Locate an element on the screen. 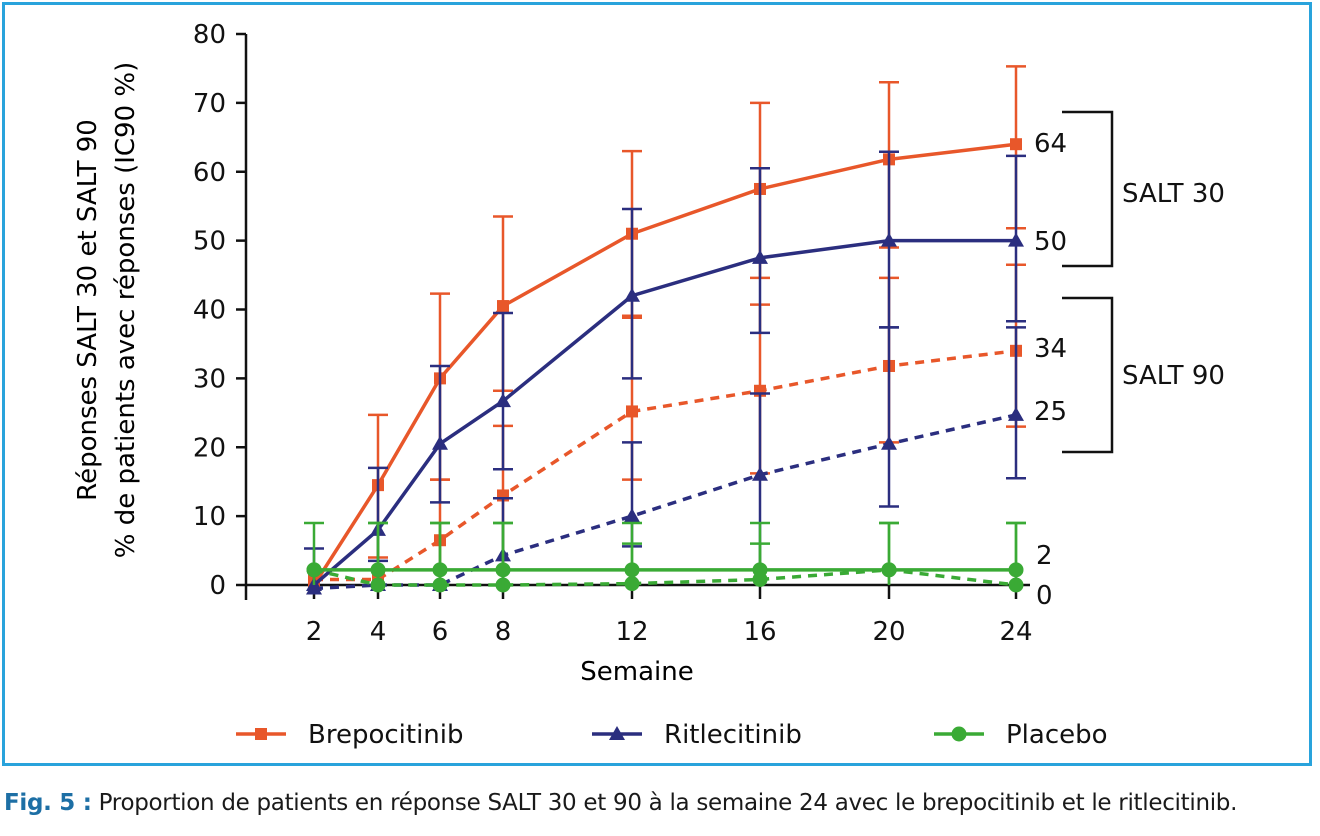 The image size is (1320, 836). end-value-labels: 64 50 34 25 2 0 is located at coordinates (1050, 370).